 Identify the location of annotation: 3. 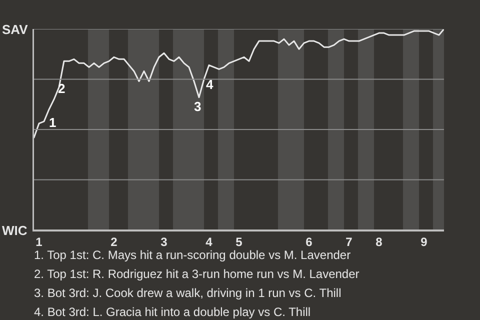
(198, 106).